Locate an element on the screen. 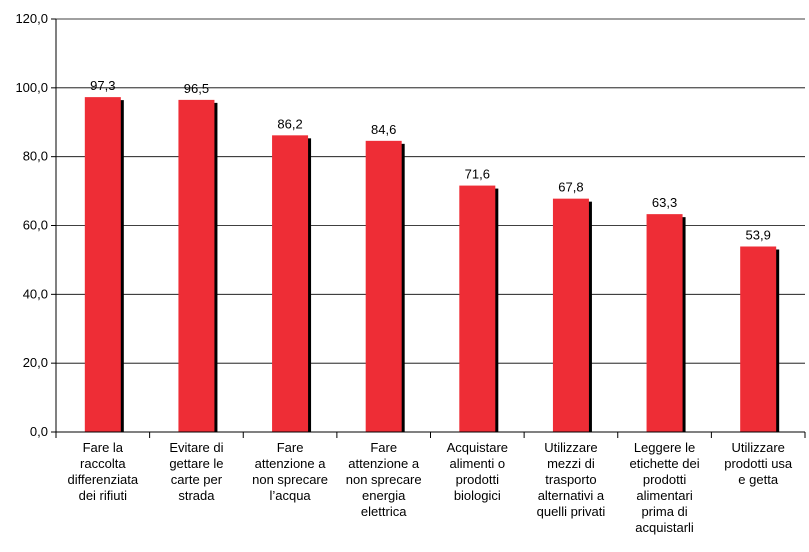 The image size is (809, 552). x-category-label: Utilizzare prodotti usa e getta is located at coordinates (758, 463).